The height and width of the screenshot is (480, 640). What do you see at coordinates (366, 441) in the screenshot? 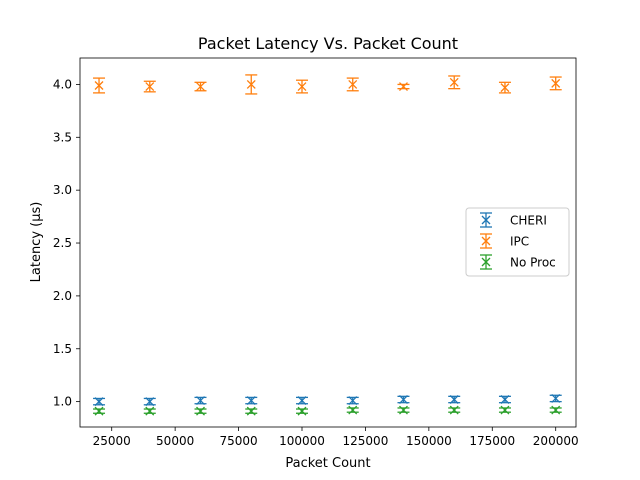
I see `x-tick-label: 125000` at bounding box center [366, 441].